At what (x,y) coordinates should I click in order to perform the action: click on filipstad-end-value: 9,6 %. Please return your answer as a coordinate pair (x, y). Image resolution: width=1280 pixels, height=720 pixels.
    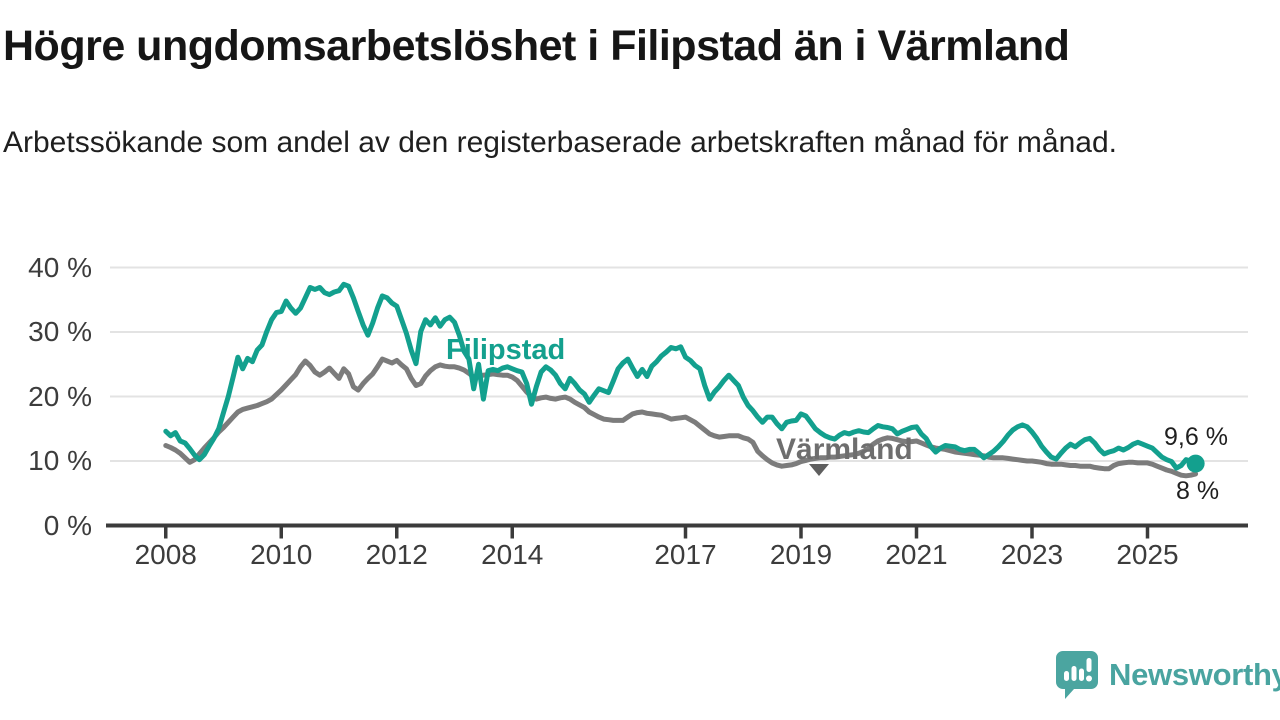
    Looking at the image, I should click on (1196, 437).